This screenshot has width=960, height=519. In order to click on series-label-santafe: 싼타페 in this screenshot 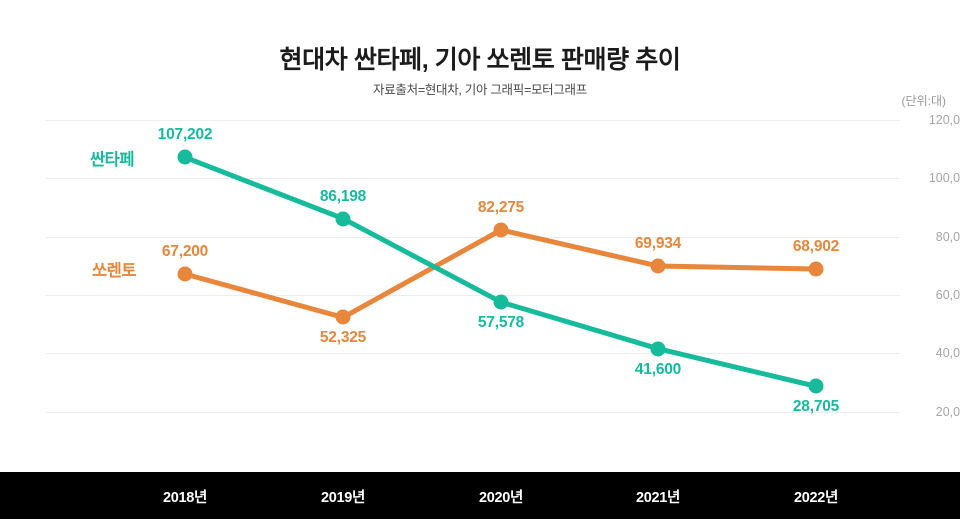, I will do `click(112, 160)`.